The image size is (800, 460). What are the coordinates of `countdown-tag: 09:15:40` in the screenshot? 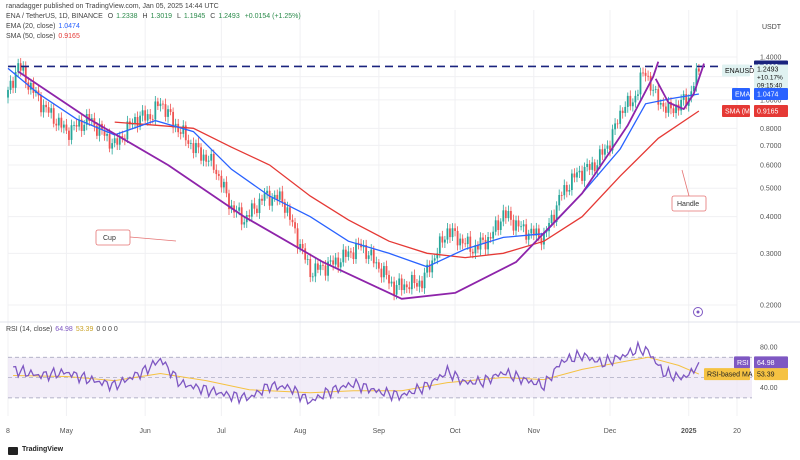 It's located at (770, 86).